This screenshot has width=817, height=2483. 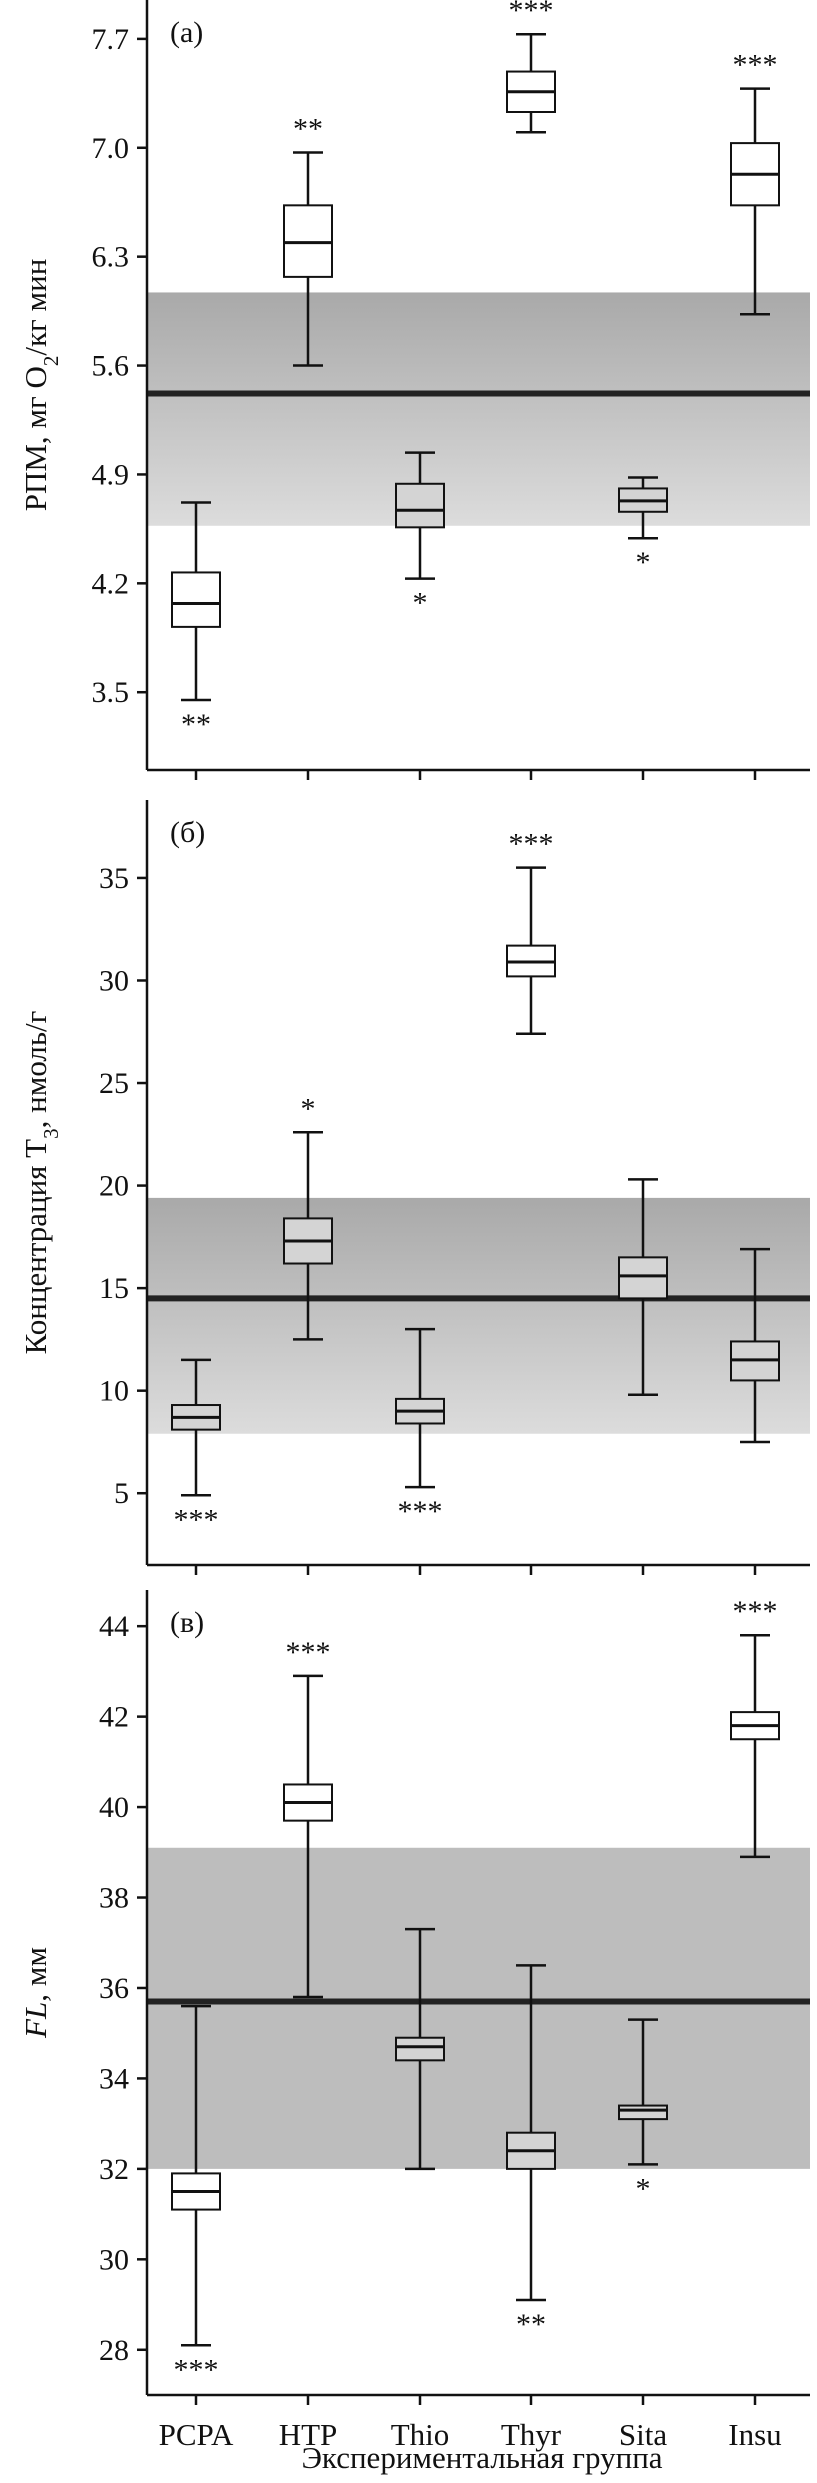 I want to click on y-tick-label: 5.6, so click(x=111, y=366).